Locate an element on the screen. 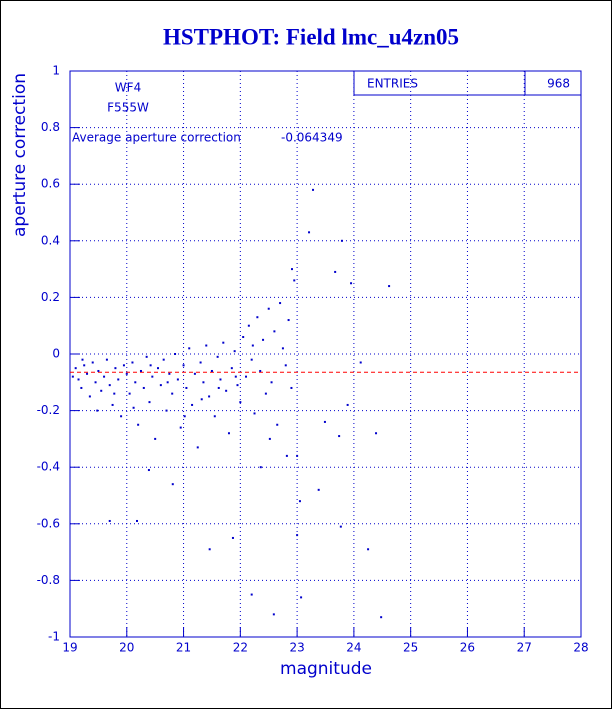 This screenshot has height=709, width=612. average-label: Average aperture correction is located at coordinates (156, 138).